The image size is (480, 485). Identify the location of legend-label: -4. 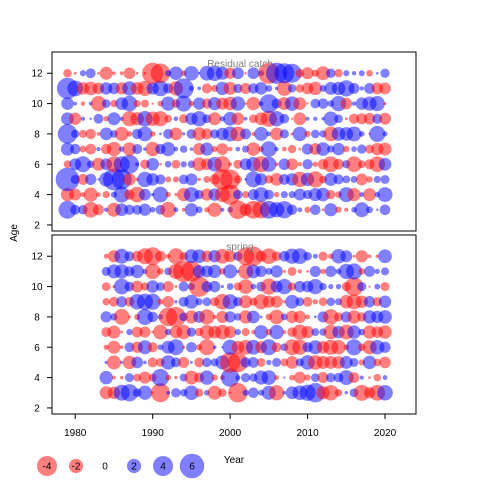
(47, 467).